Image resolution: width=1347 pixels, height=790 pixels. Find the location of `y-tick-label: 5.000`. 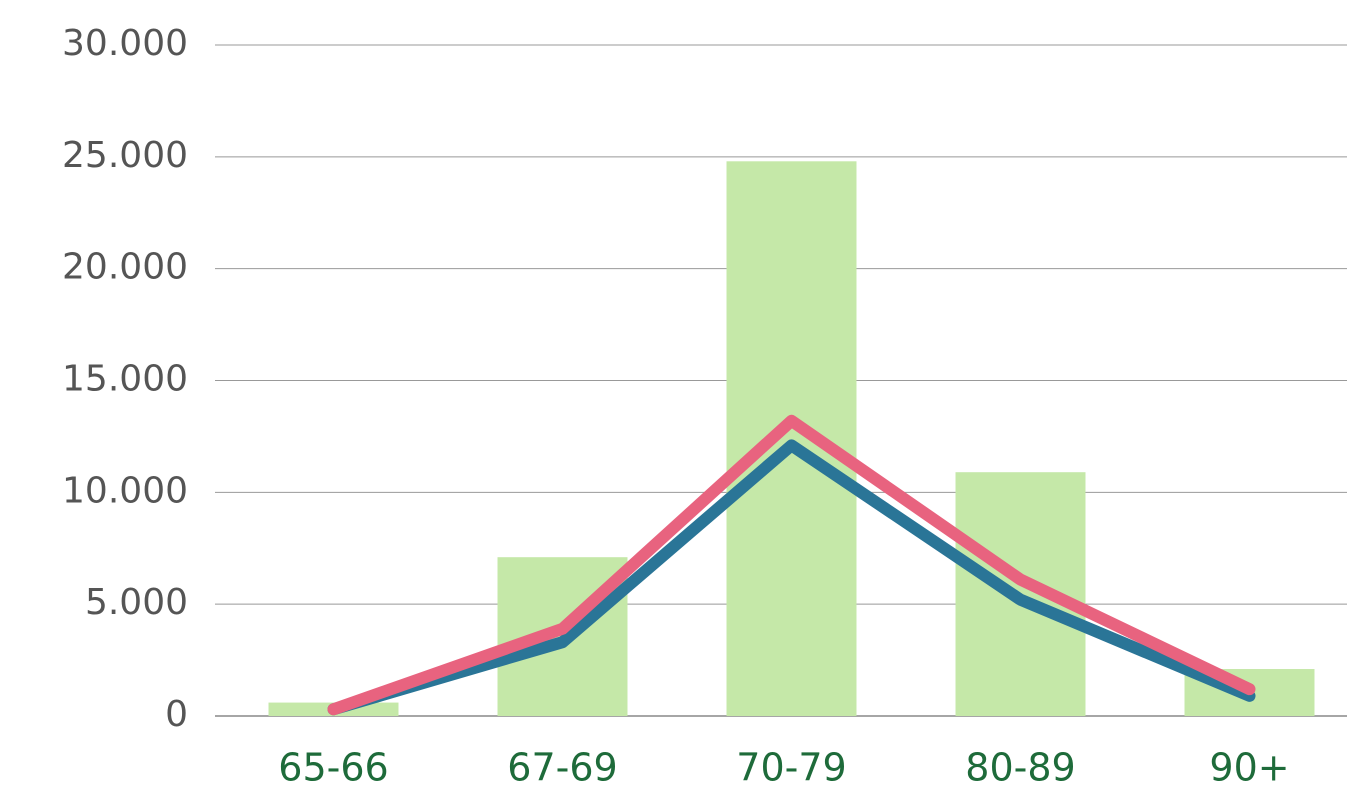

y-tick-label: 5.000 is located at coordinates (136, 602).